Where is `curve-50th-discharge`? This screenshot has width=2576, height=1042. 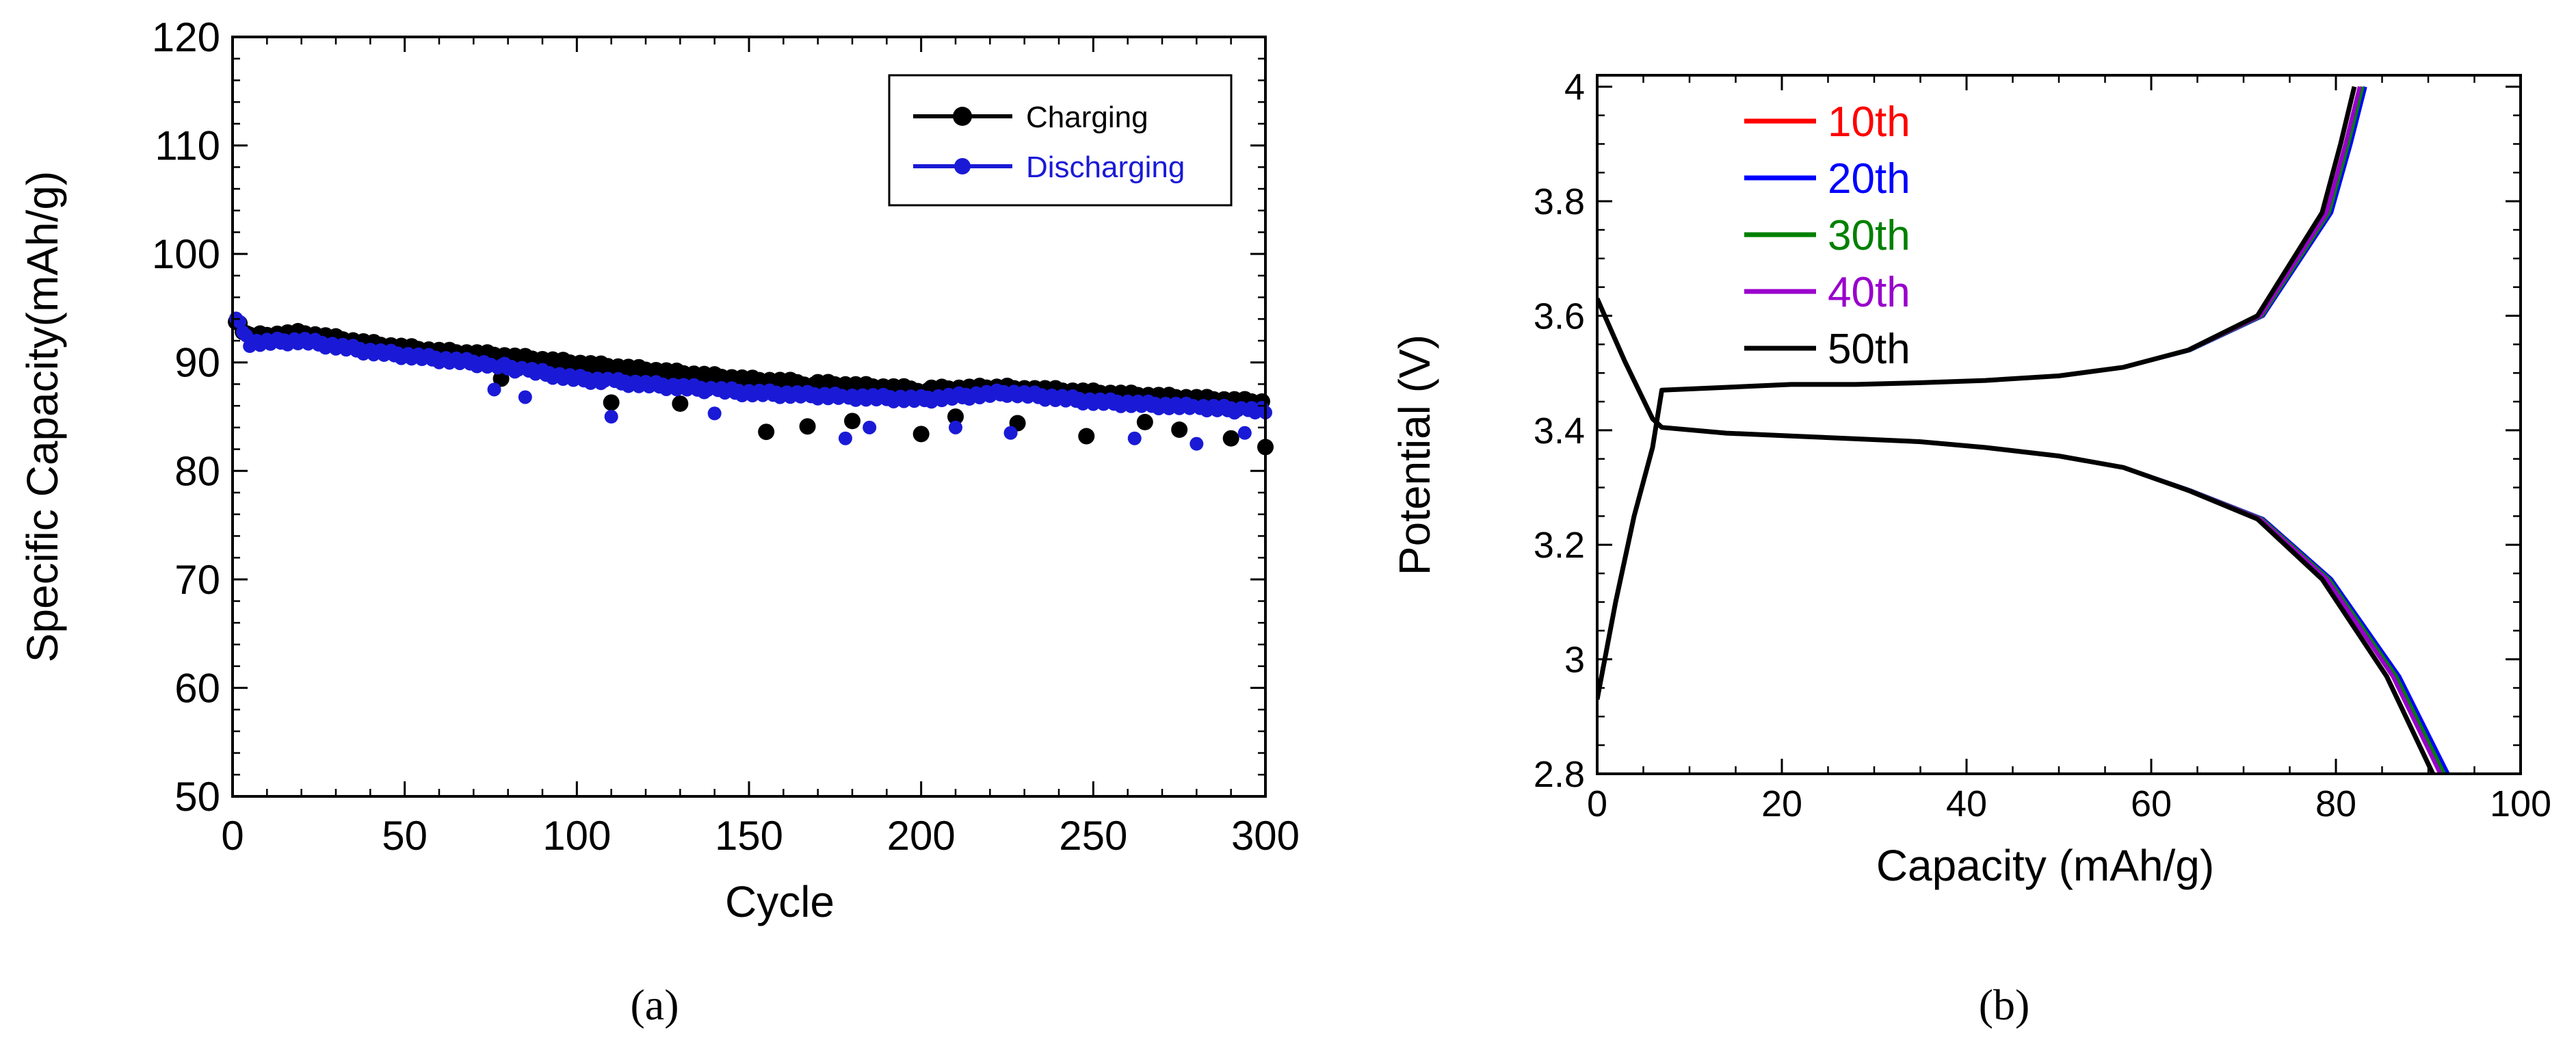
curve-50th-discharge is located at coordinates (2016, 535).